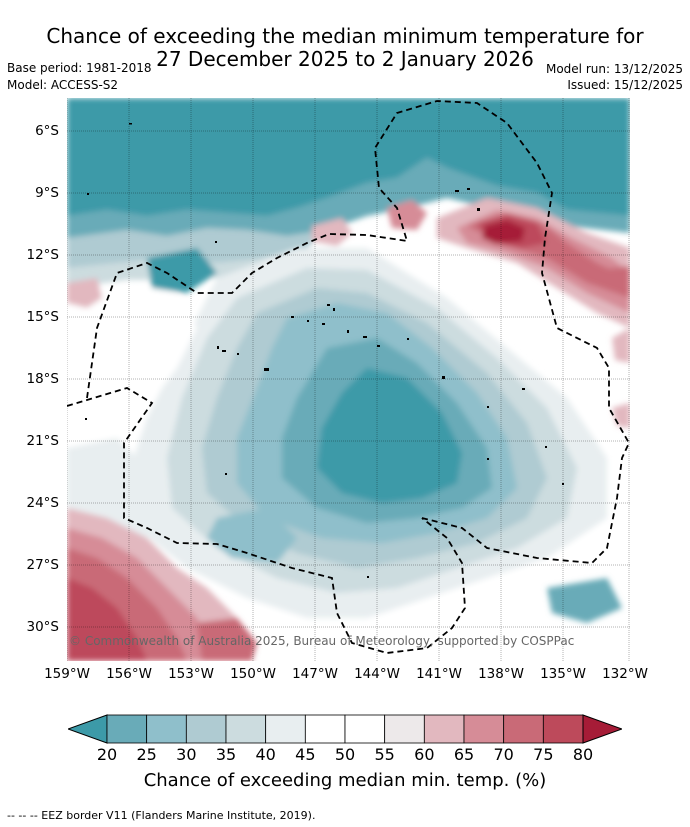  What do you see at coordinates (345, 754) in the screenshot?
I see `colorbar-tick-label: 50` at bounding box center [345, 754].